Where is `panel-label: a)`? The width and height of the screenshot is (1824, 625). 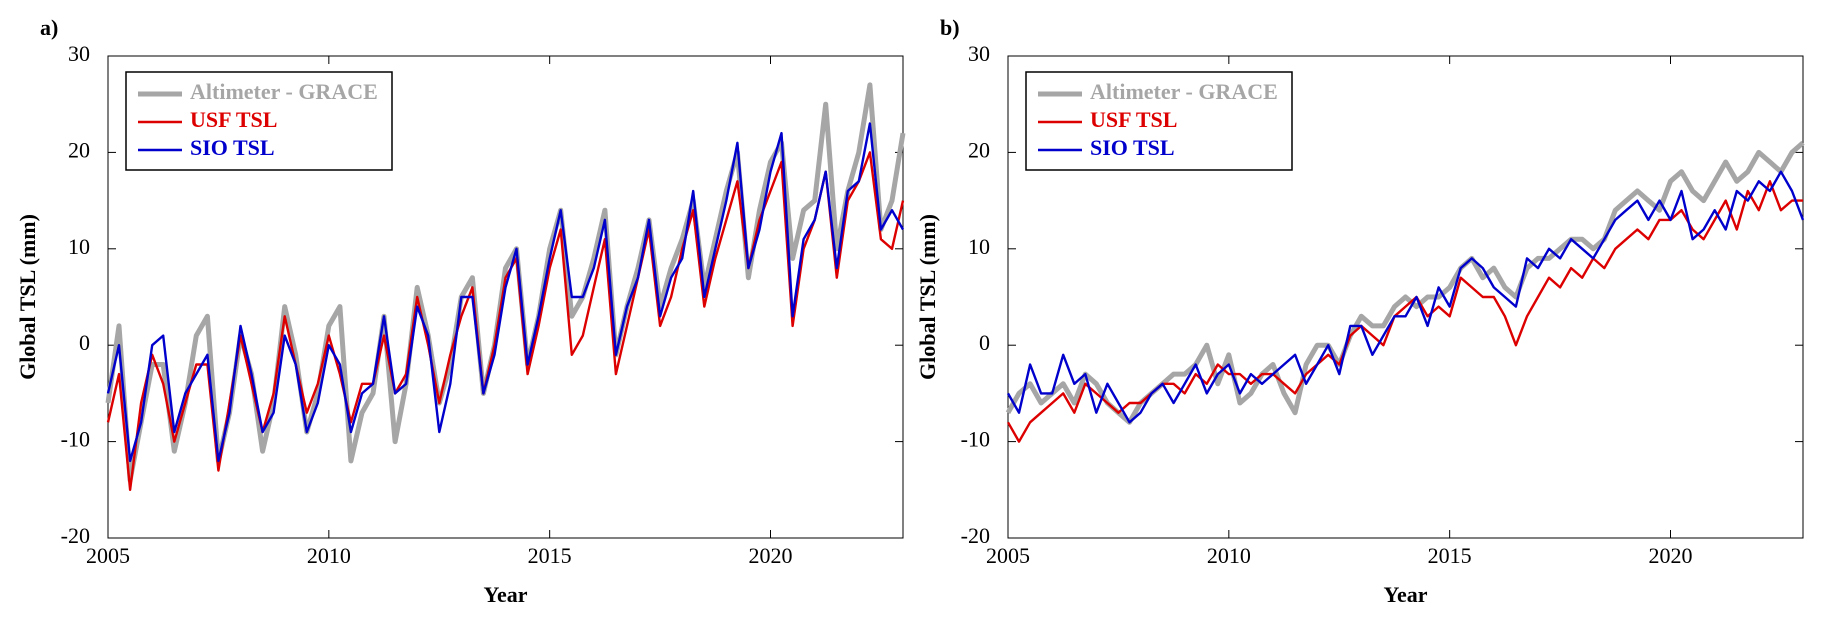
panel-label: a) is located at coordinates (49, 27).